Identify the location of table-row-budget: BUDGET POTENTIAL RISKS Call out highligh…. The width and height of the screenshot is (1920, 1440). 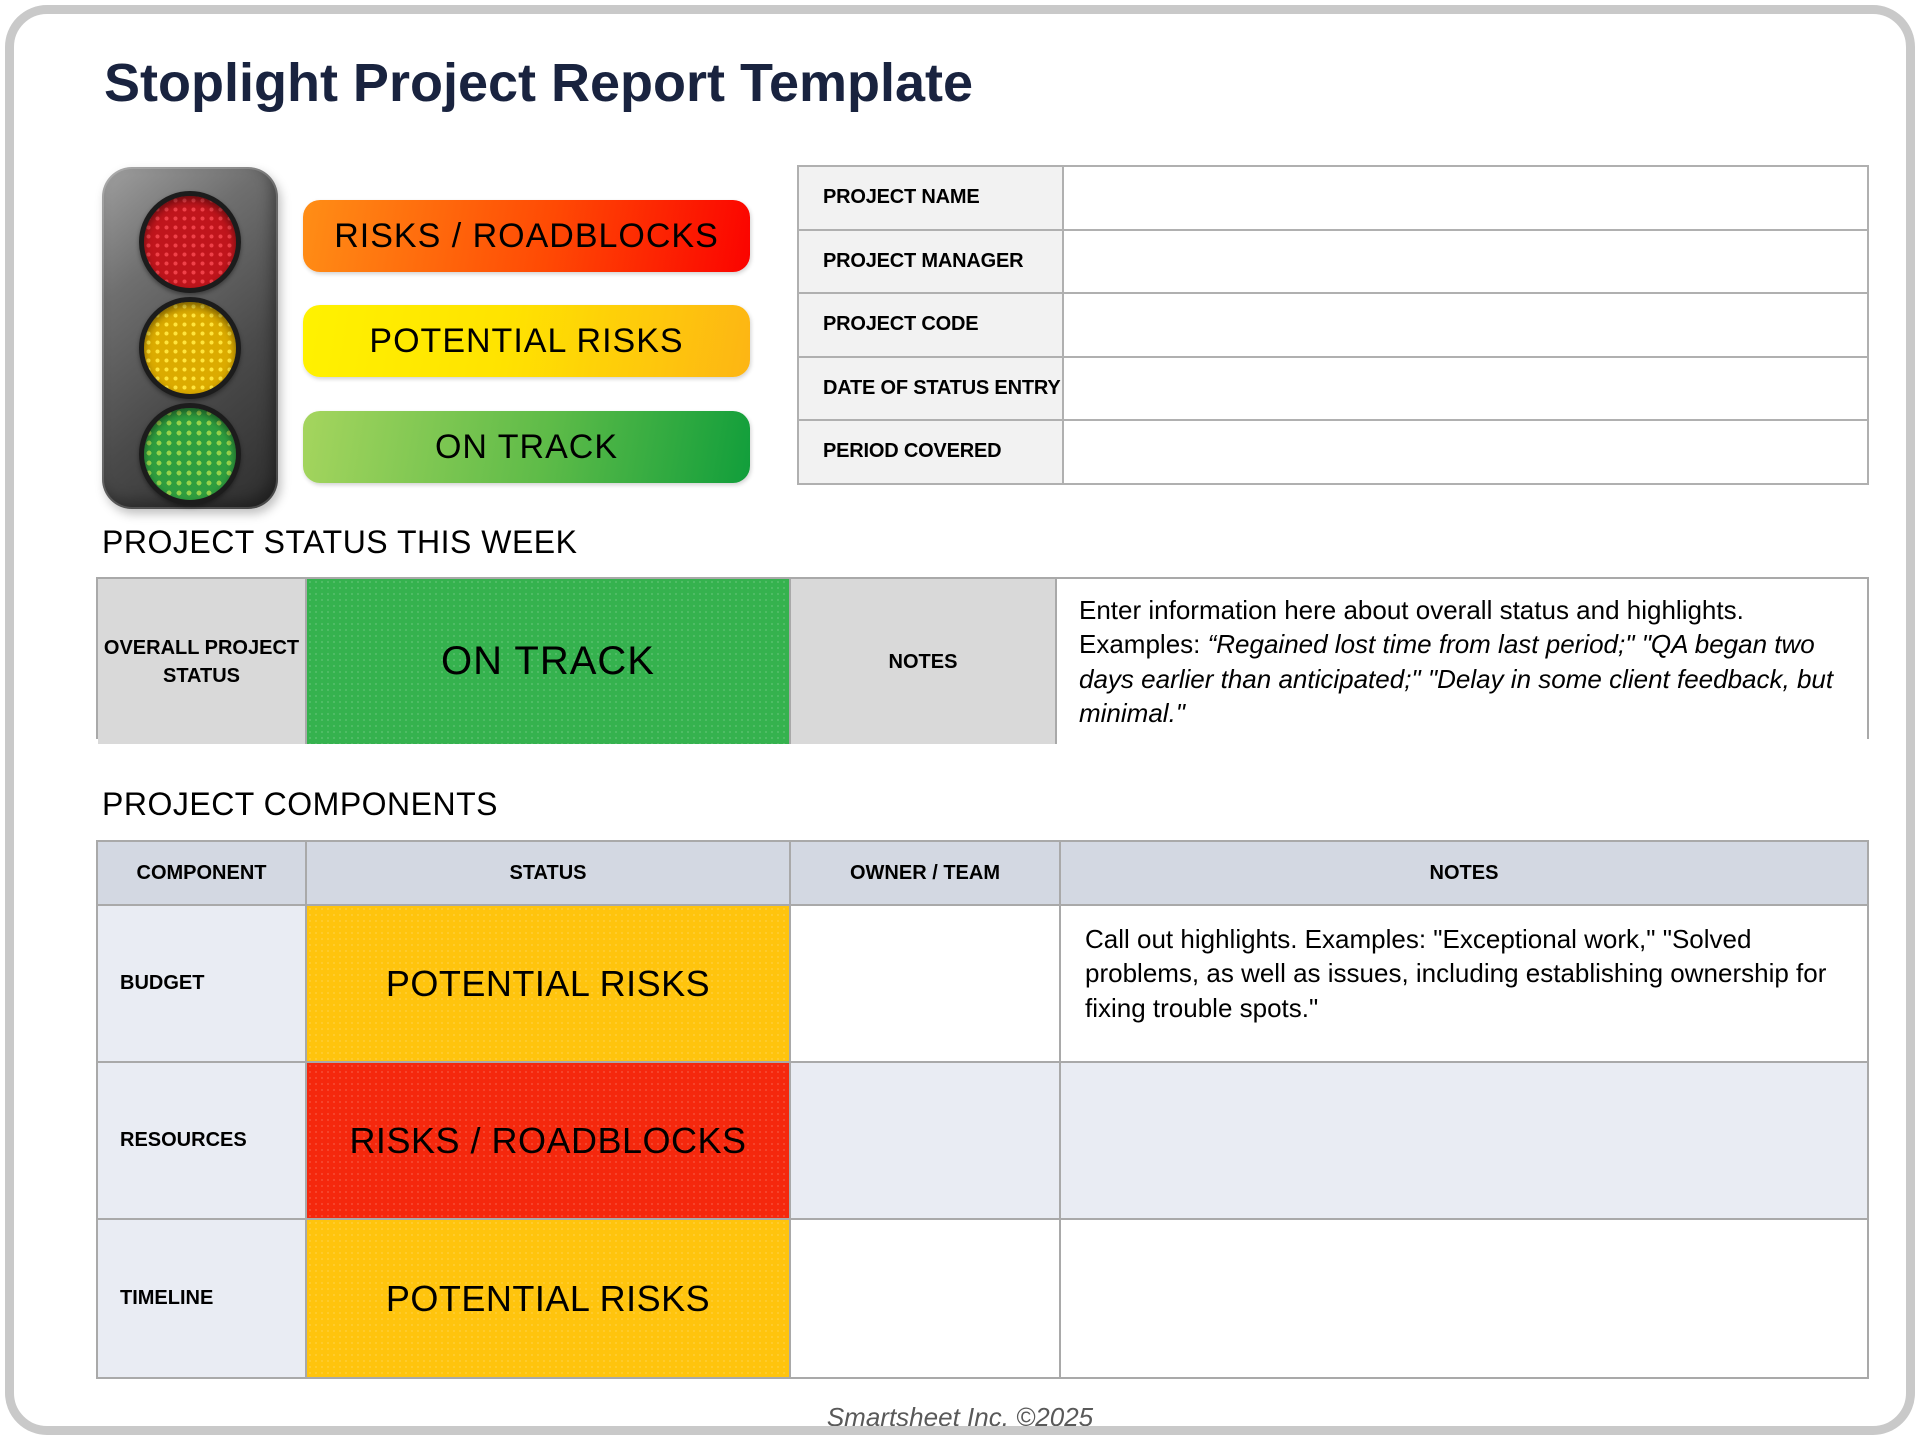
(982, 984).